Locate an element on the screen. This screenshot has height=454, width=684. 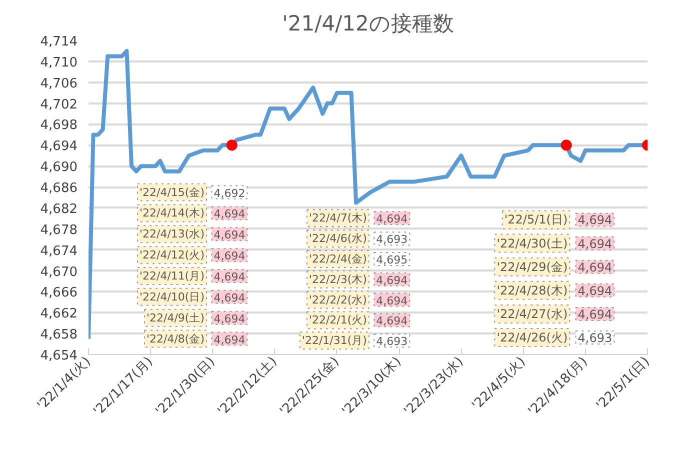
annotation: '22/4/8(金) is located at coordinates (175, 339).